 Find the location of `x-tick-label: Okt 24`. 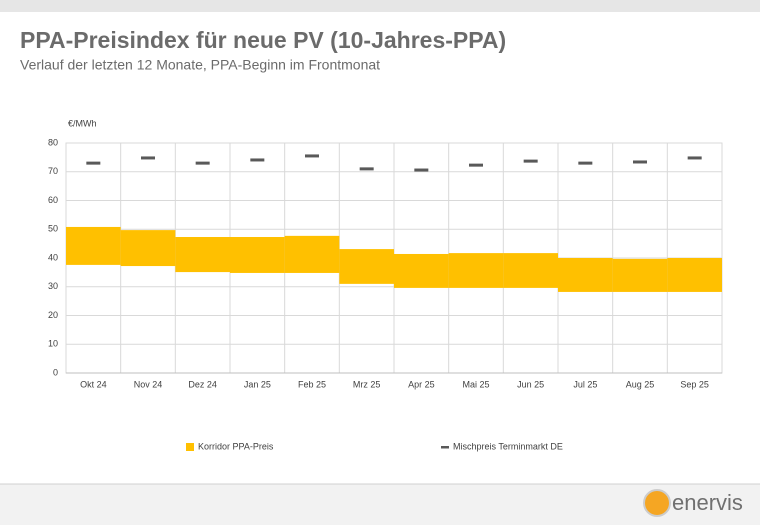

x-tick-label: Okt 24 is located at coordinates (93, 384).